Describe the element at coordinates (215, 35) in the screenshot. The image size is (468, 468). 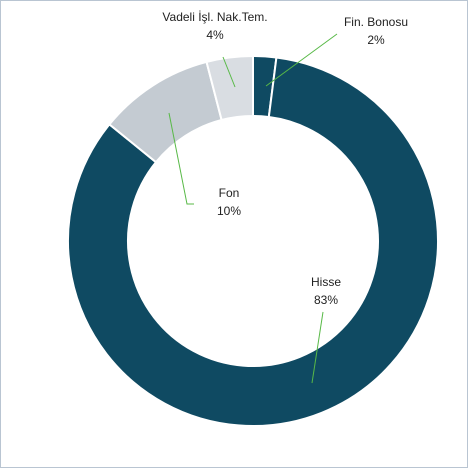
I see `value-label: 4%` at that location.